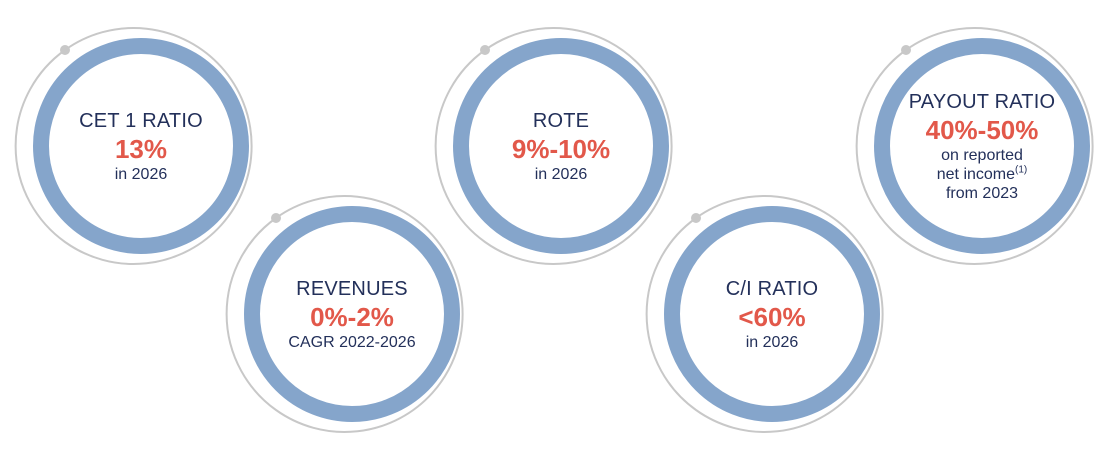 This screenshot has width=1119, height=452. Describe the element at coordinates (352, 288) in the screenshot. I see `kpi-title: REVENUES` at that location.